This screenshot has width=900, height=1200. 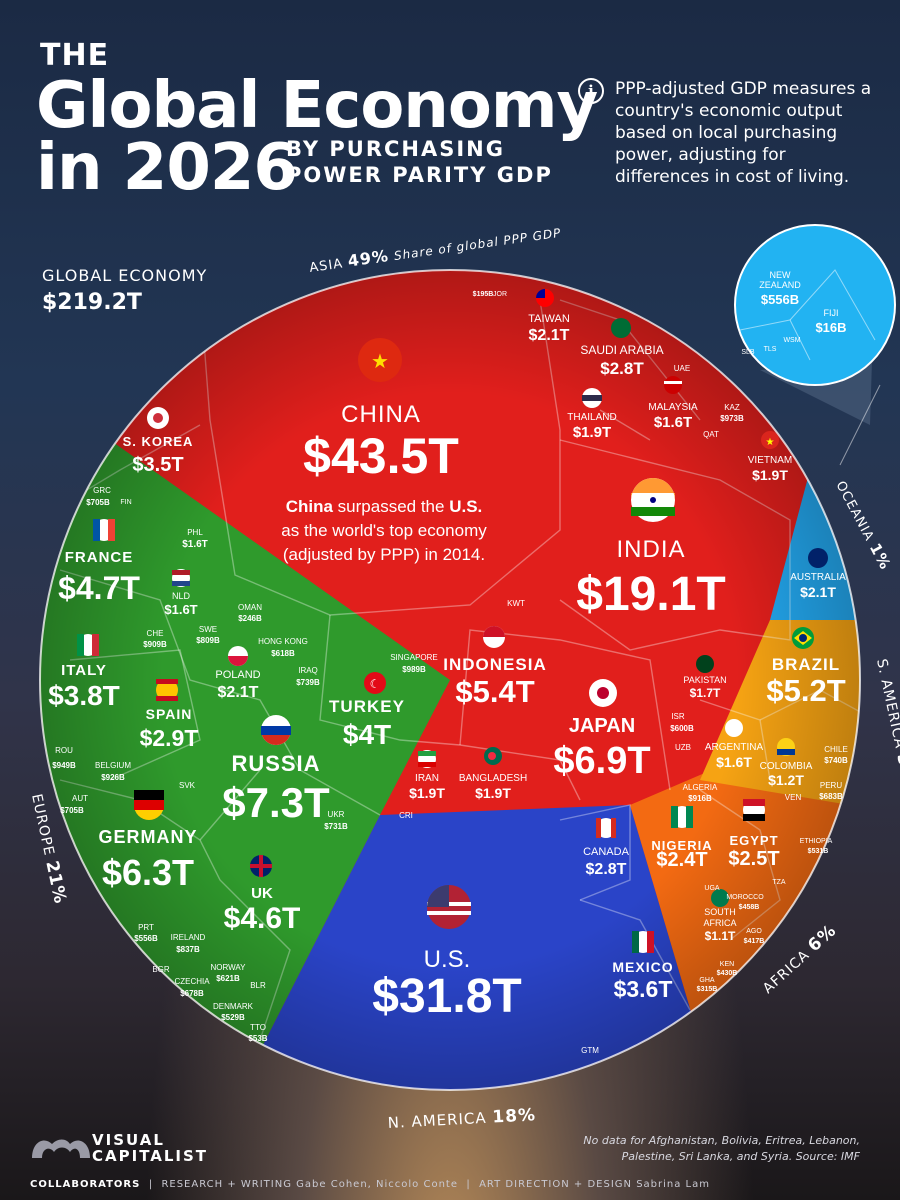 I want to click on svg-text: MOROCCO, so click(x=745, y=897).